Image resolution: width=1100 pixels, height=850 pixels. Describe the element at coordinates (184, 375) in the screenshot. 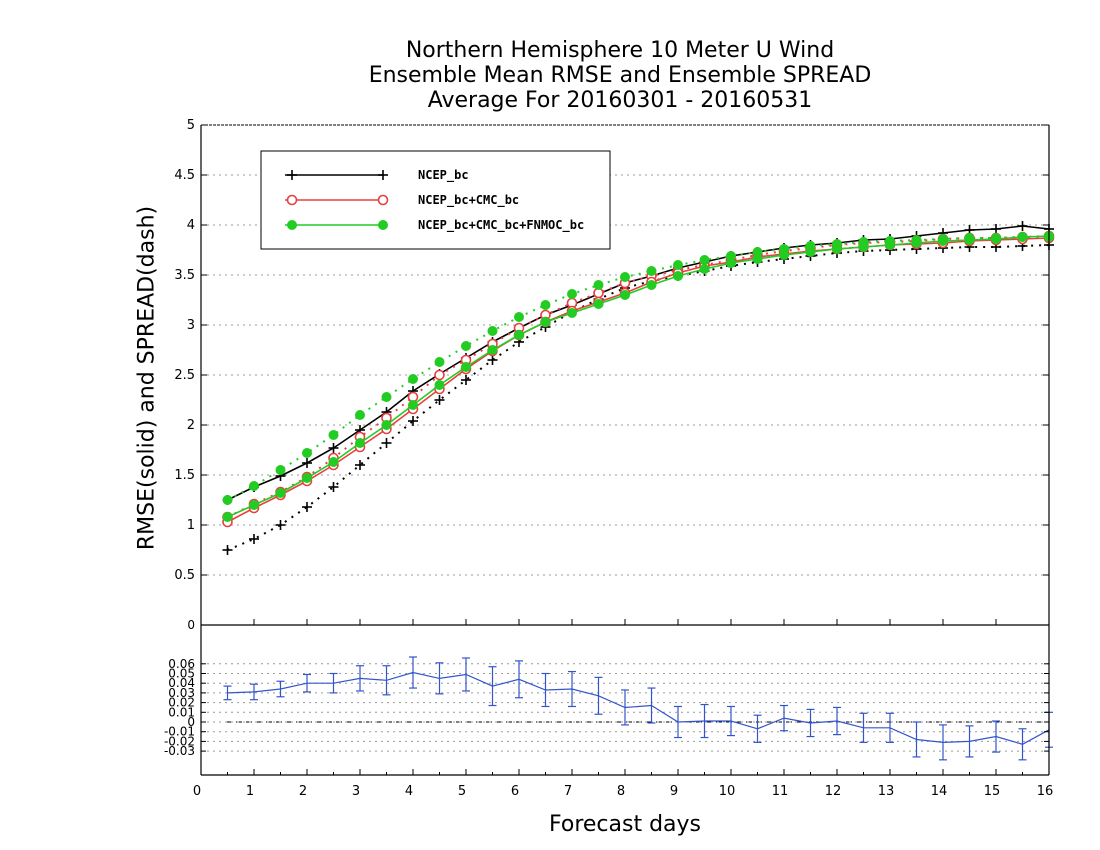

I see `y-tick-label: 2.5` at that location.